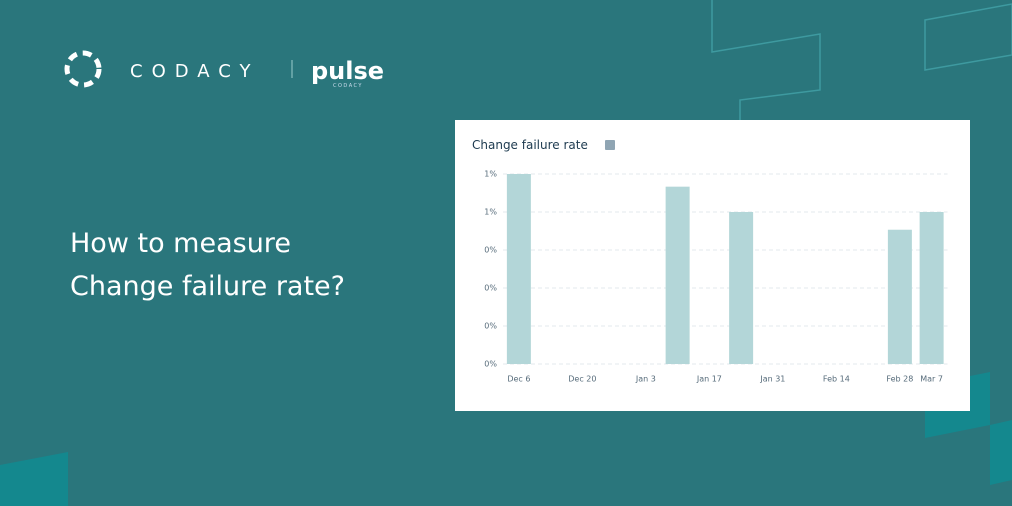 The image size is (1012, 506). I want to click on decoration, so click(861, 70).